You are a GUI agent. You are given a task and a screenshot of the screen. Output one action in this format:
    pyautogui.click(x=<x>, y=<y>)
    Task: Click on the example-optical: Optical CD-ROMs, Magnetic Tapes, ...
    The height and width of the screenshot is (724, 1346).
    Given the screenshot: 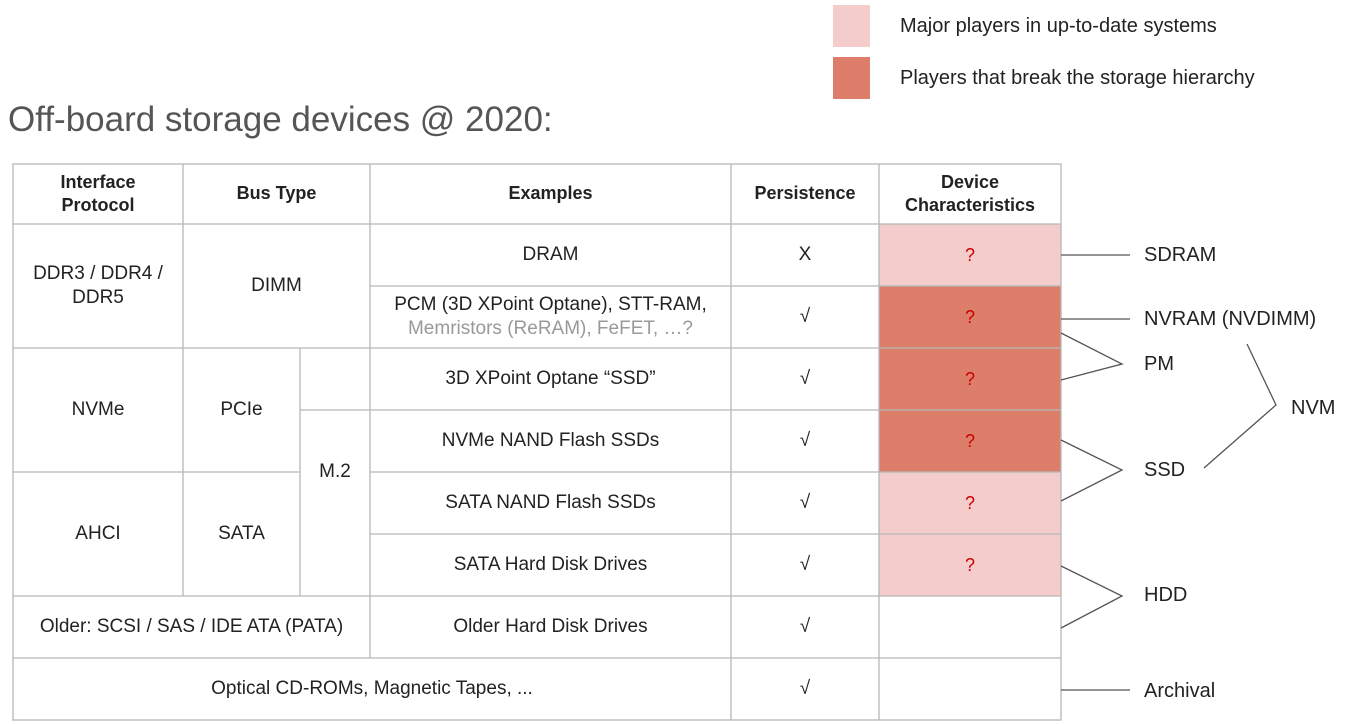 What is the action you would take?
    pyautogui.click(x=372, y=689)
    